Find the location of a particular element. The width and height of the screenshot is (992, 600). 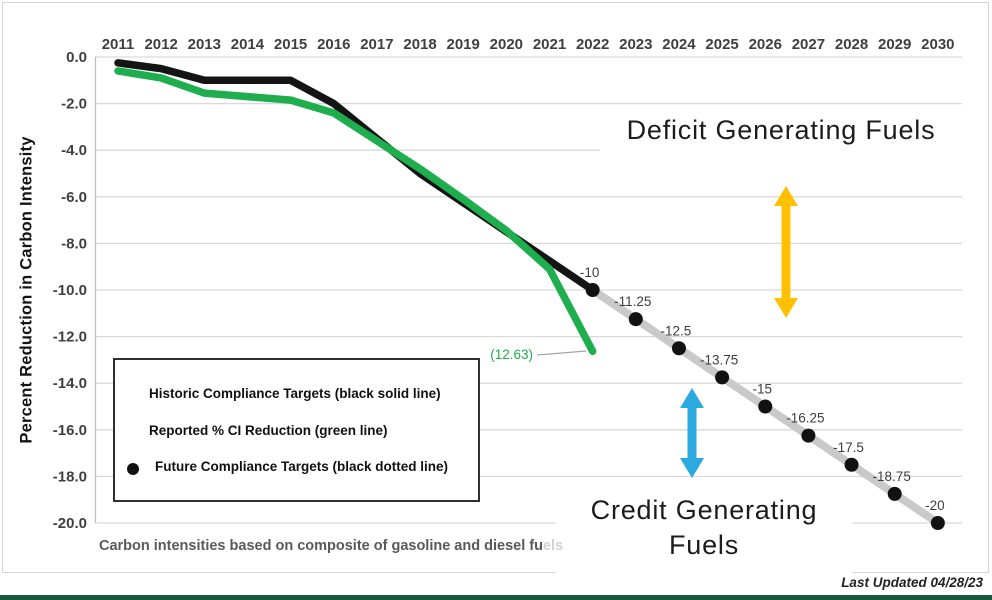

y-tick-label: -4.0 is located at coordinates (74, 150).